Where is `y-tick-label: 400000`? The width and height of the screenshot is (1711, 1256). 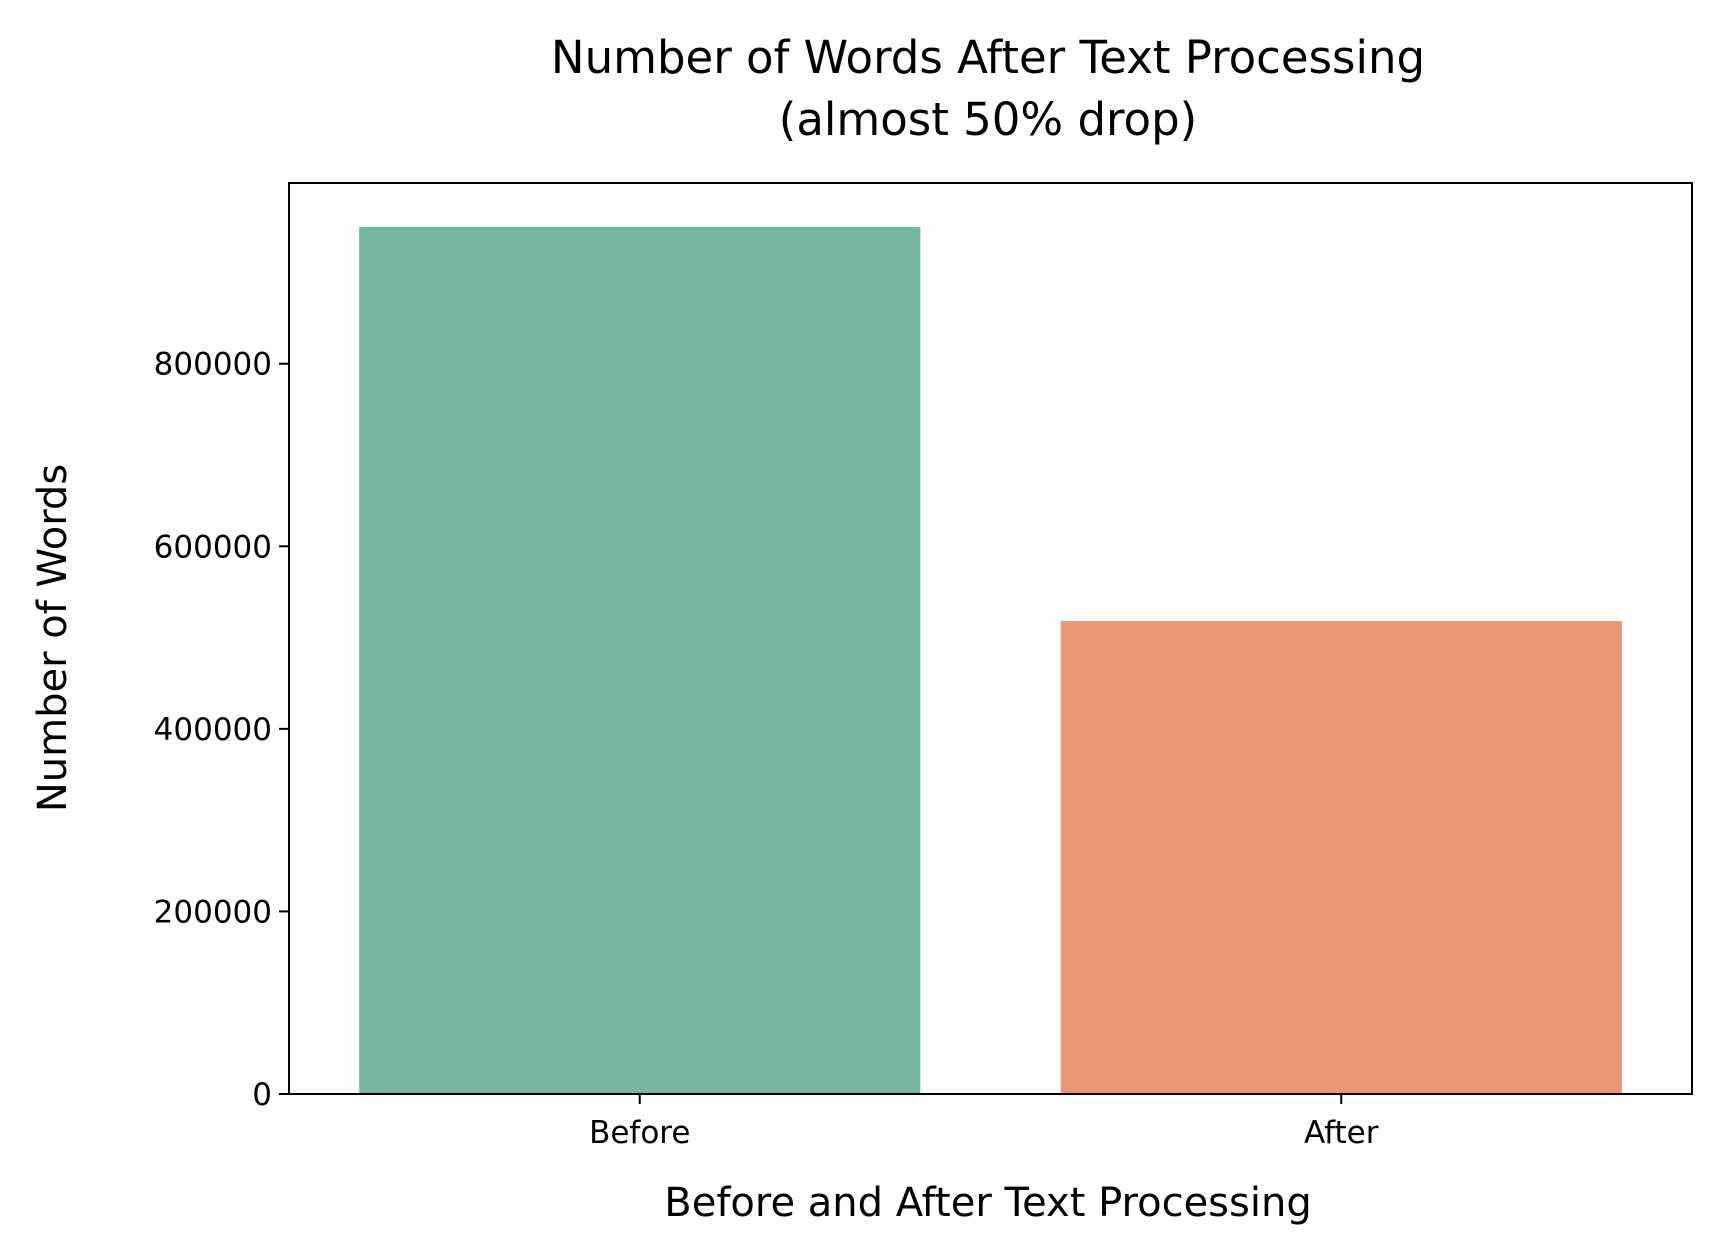 y-tick-label: 400000 is located at coordinates (213, 730).